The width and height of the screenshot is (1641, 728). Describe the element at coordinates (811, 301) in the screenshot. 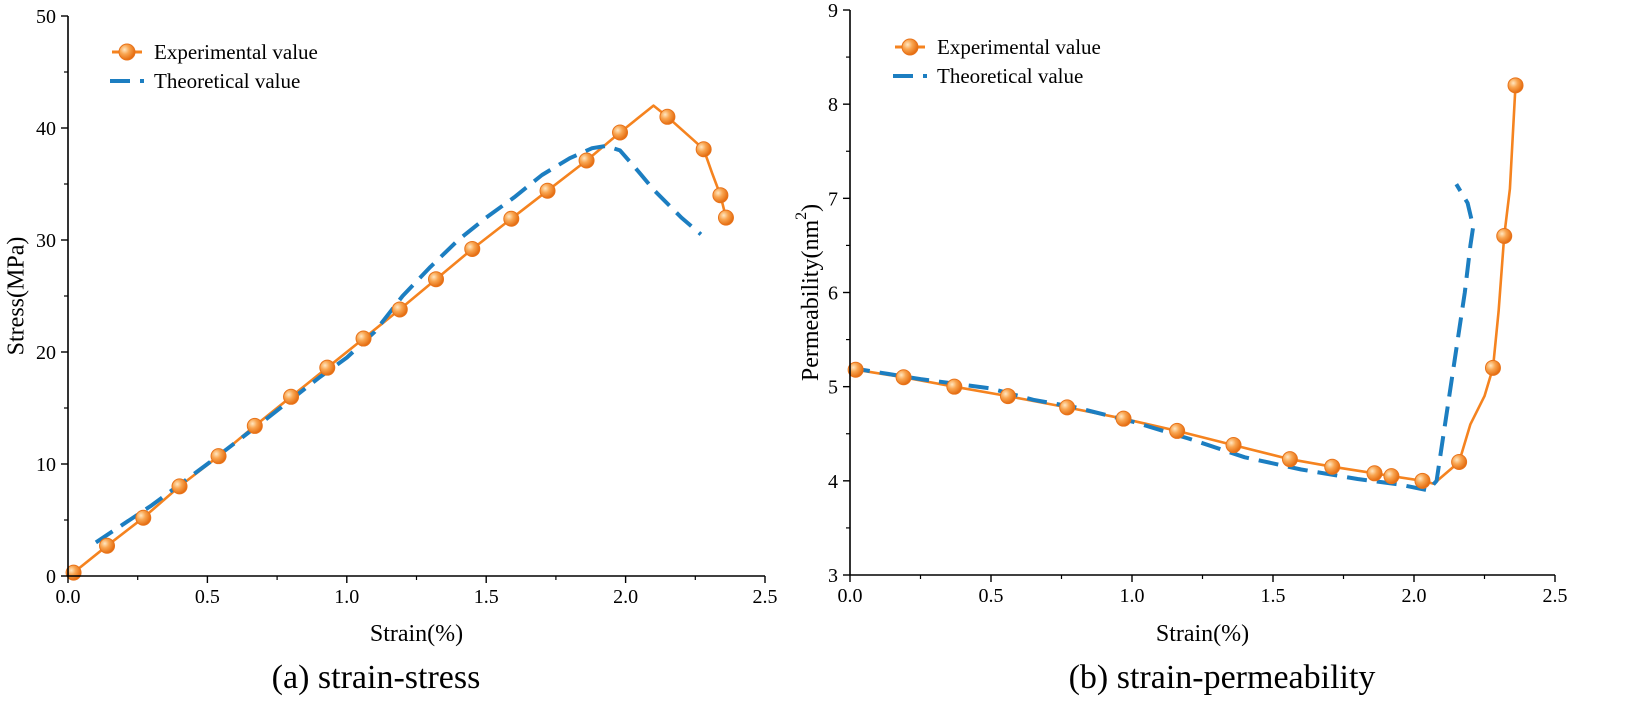

I see `permeability-y-label-main: Permeability(nm` at that location.